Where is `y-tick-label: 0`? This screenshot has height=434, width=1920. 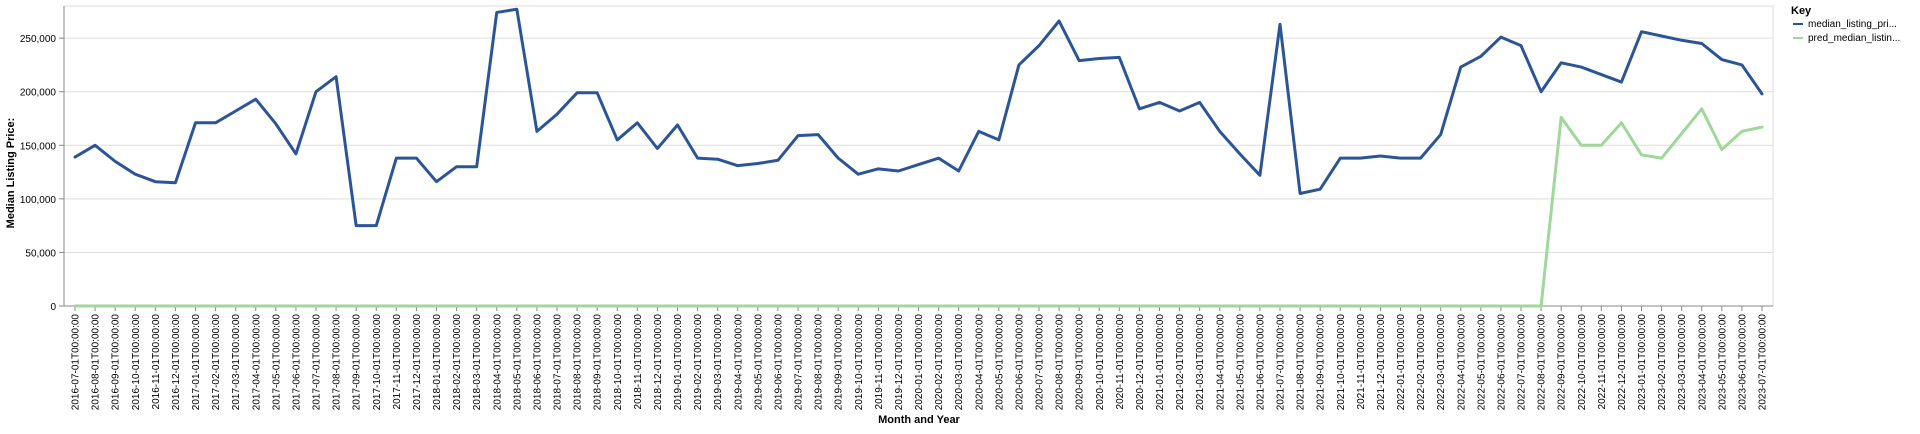
y-tick-label: 0 is located at coordinates (53, 307).